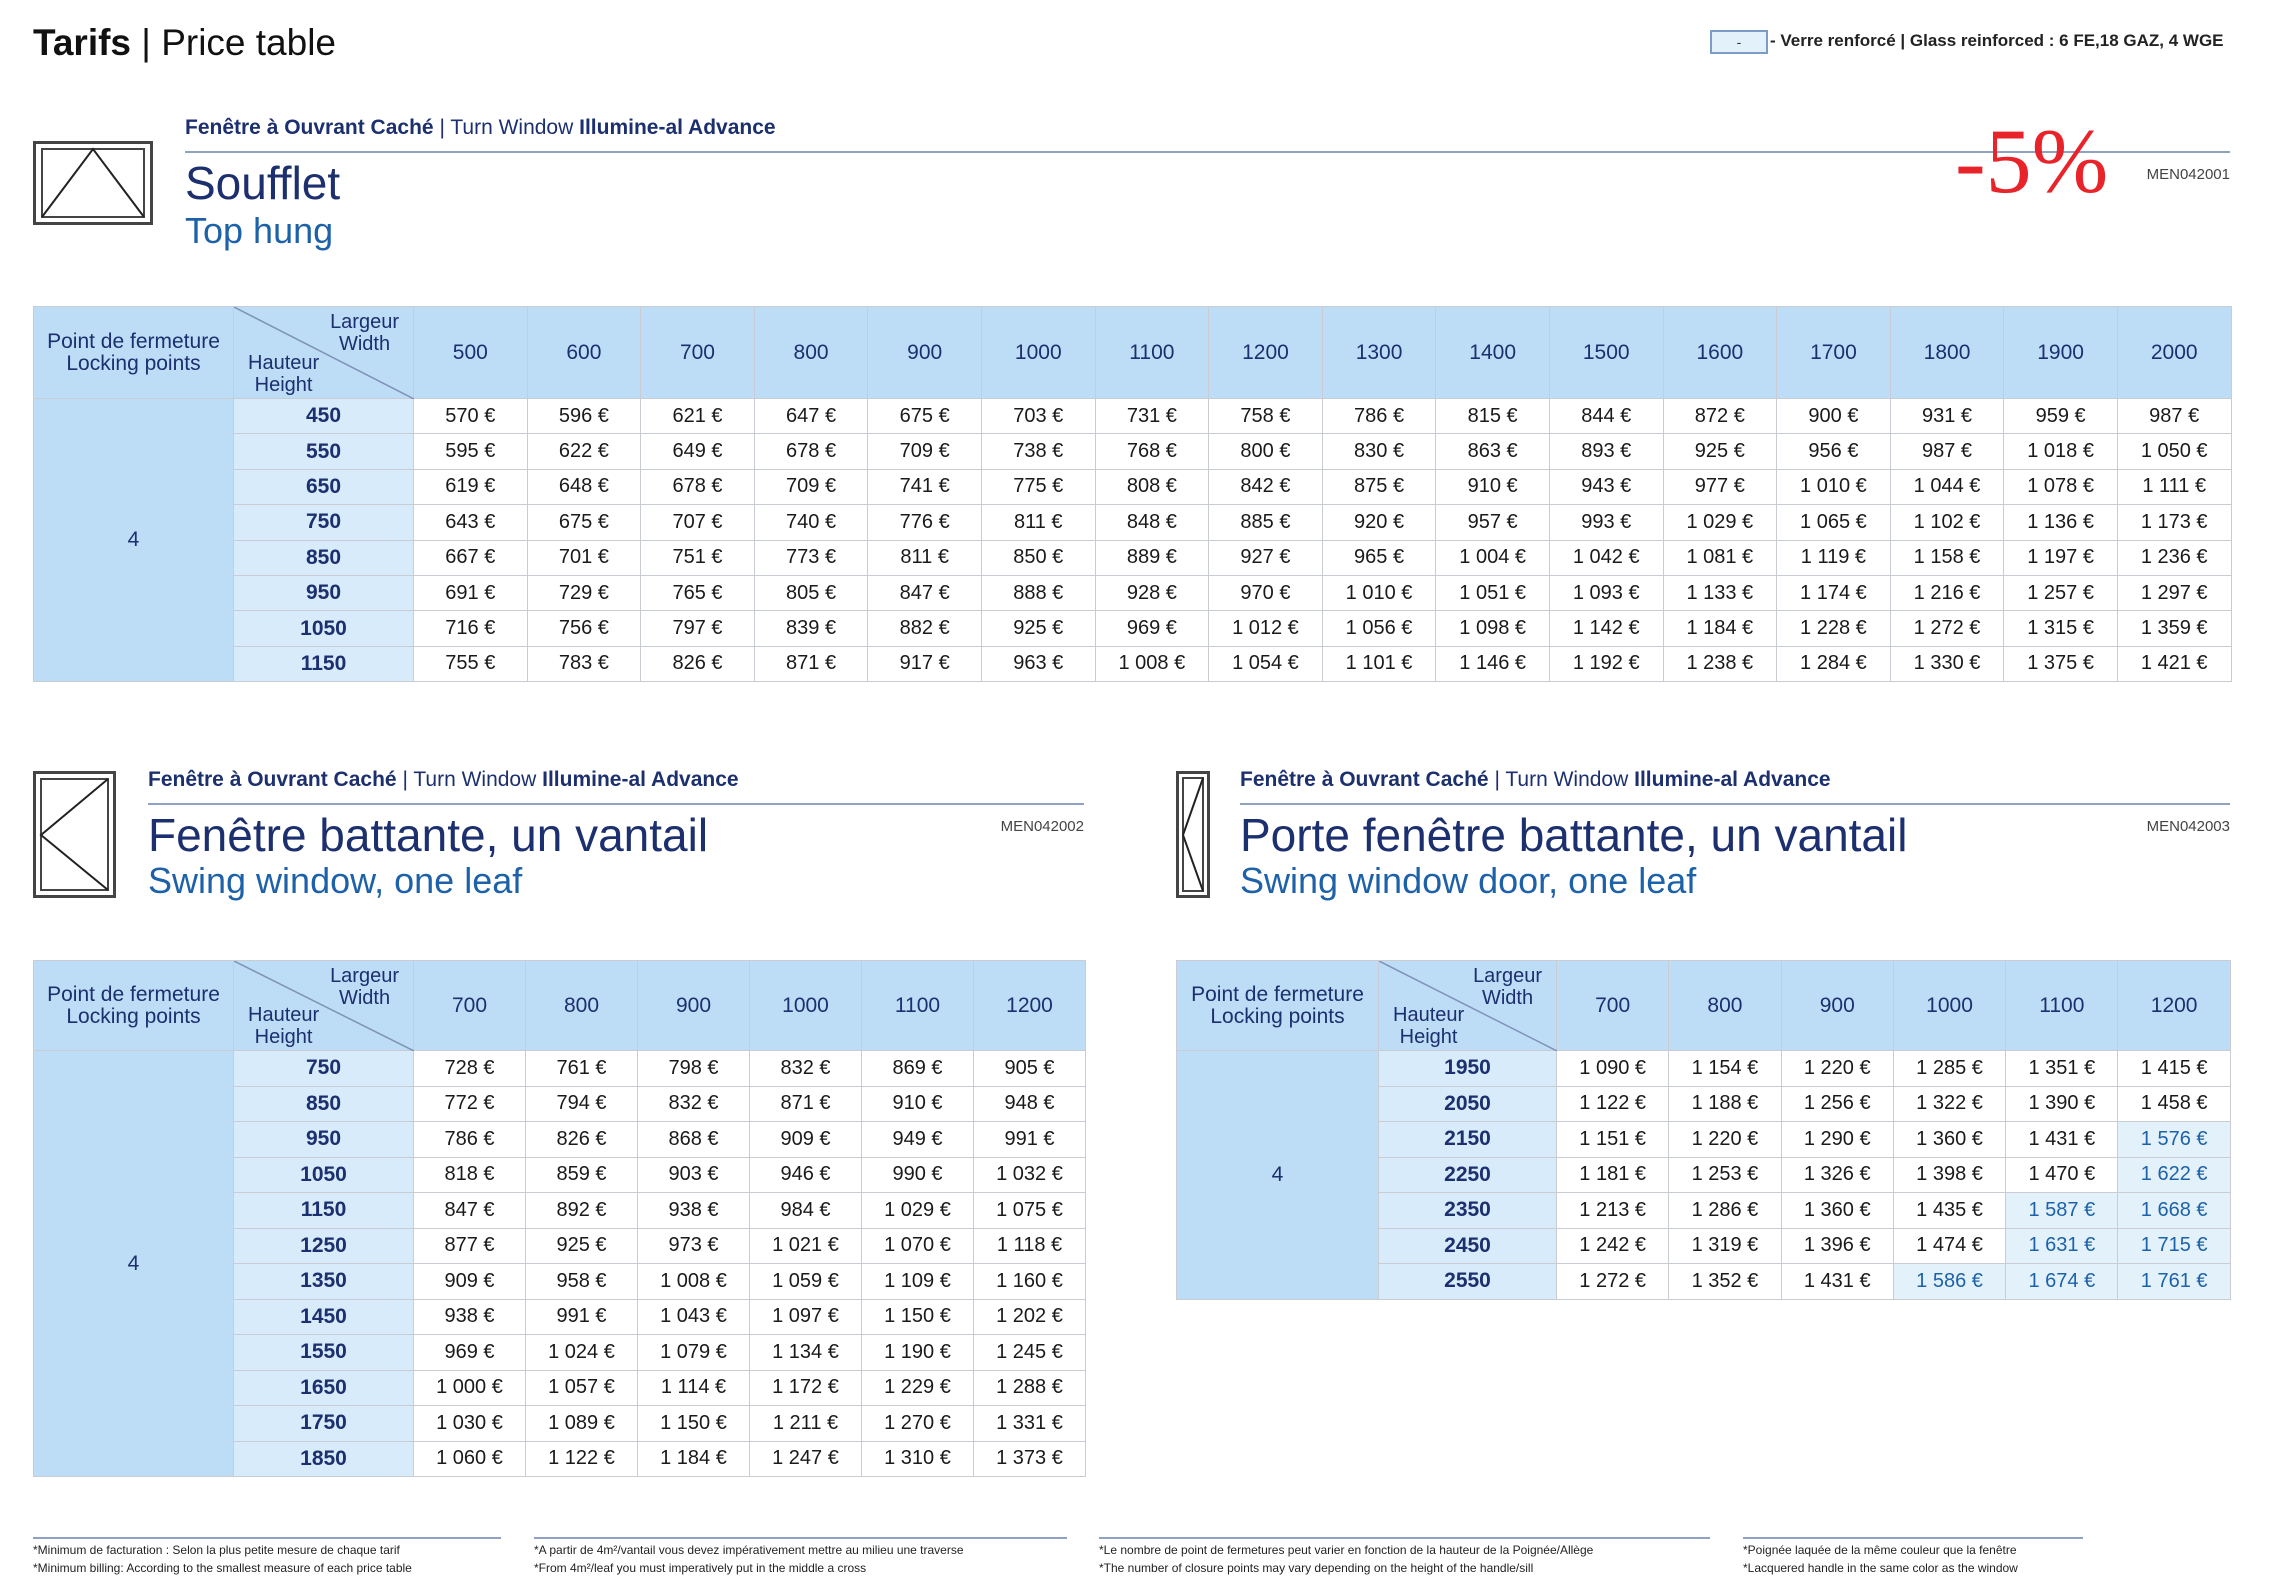 This screenshot has height=1594, width=2292. Describe the element at coordinates (805, 1458) in the screenshot. I see `price-cell: 1 247 €` at that location.